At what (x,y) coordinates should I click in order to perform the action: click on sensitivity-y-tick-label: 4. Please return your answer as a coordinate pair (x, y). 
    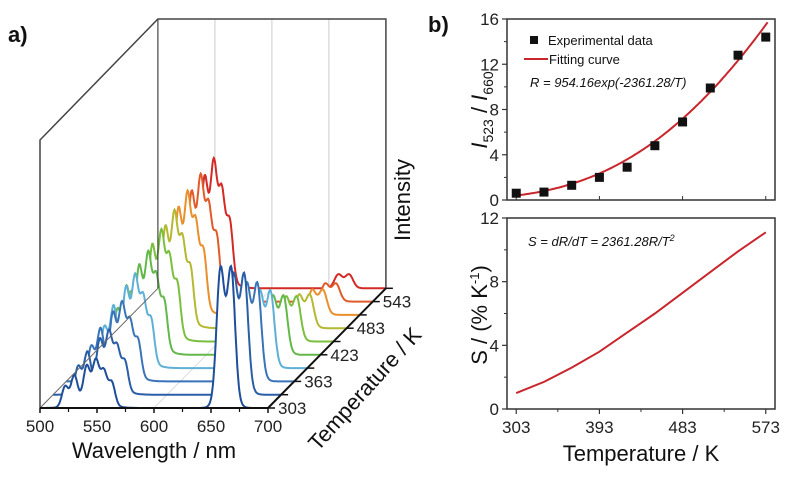
    Looking at the image, I should click on (494, 345).